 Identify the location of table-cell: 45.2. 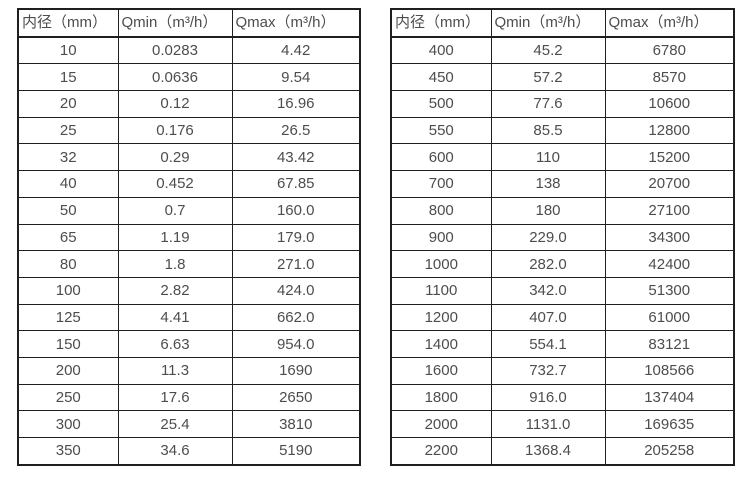
(548, 50).